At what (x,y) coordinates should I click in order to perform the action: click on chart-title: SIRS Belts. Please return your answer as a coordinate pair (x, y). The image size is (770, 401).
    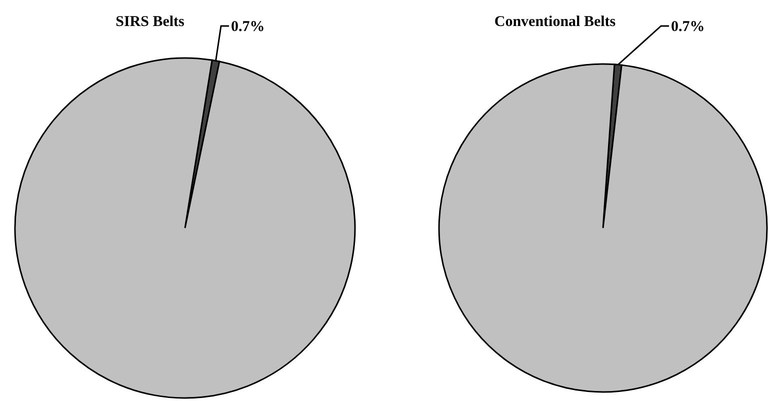
    Looking at the image, I should click on (150, 22).